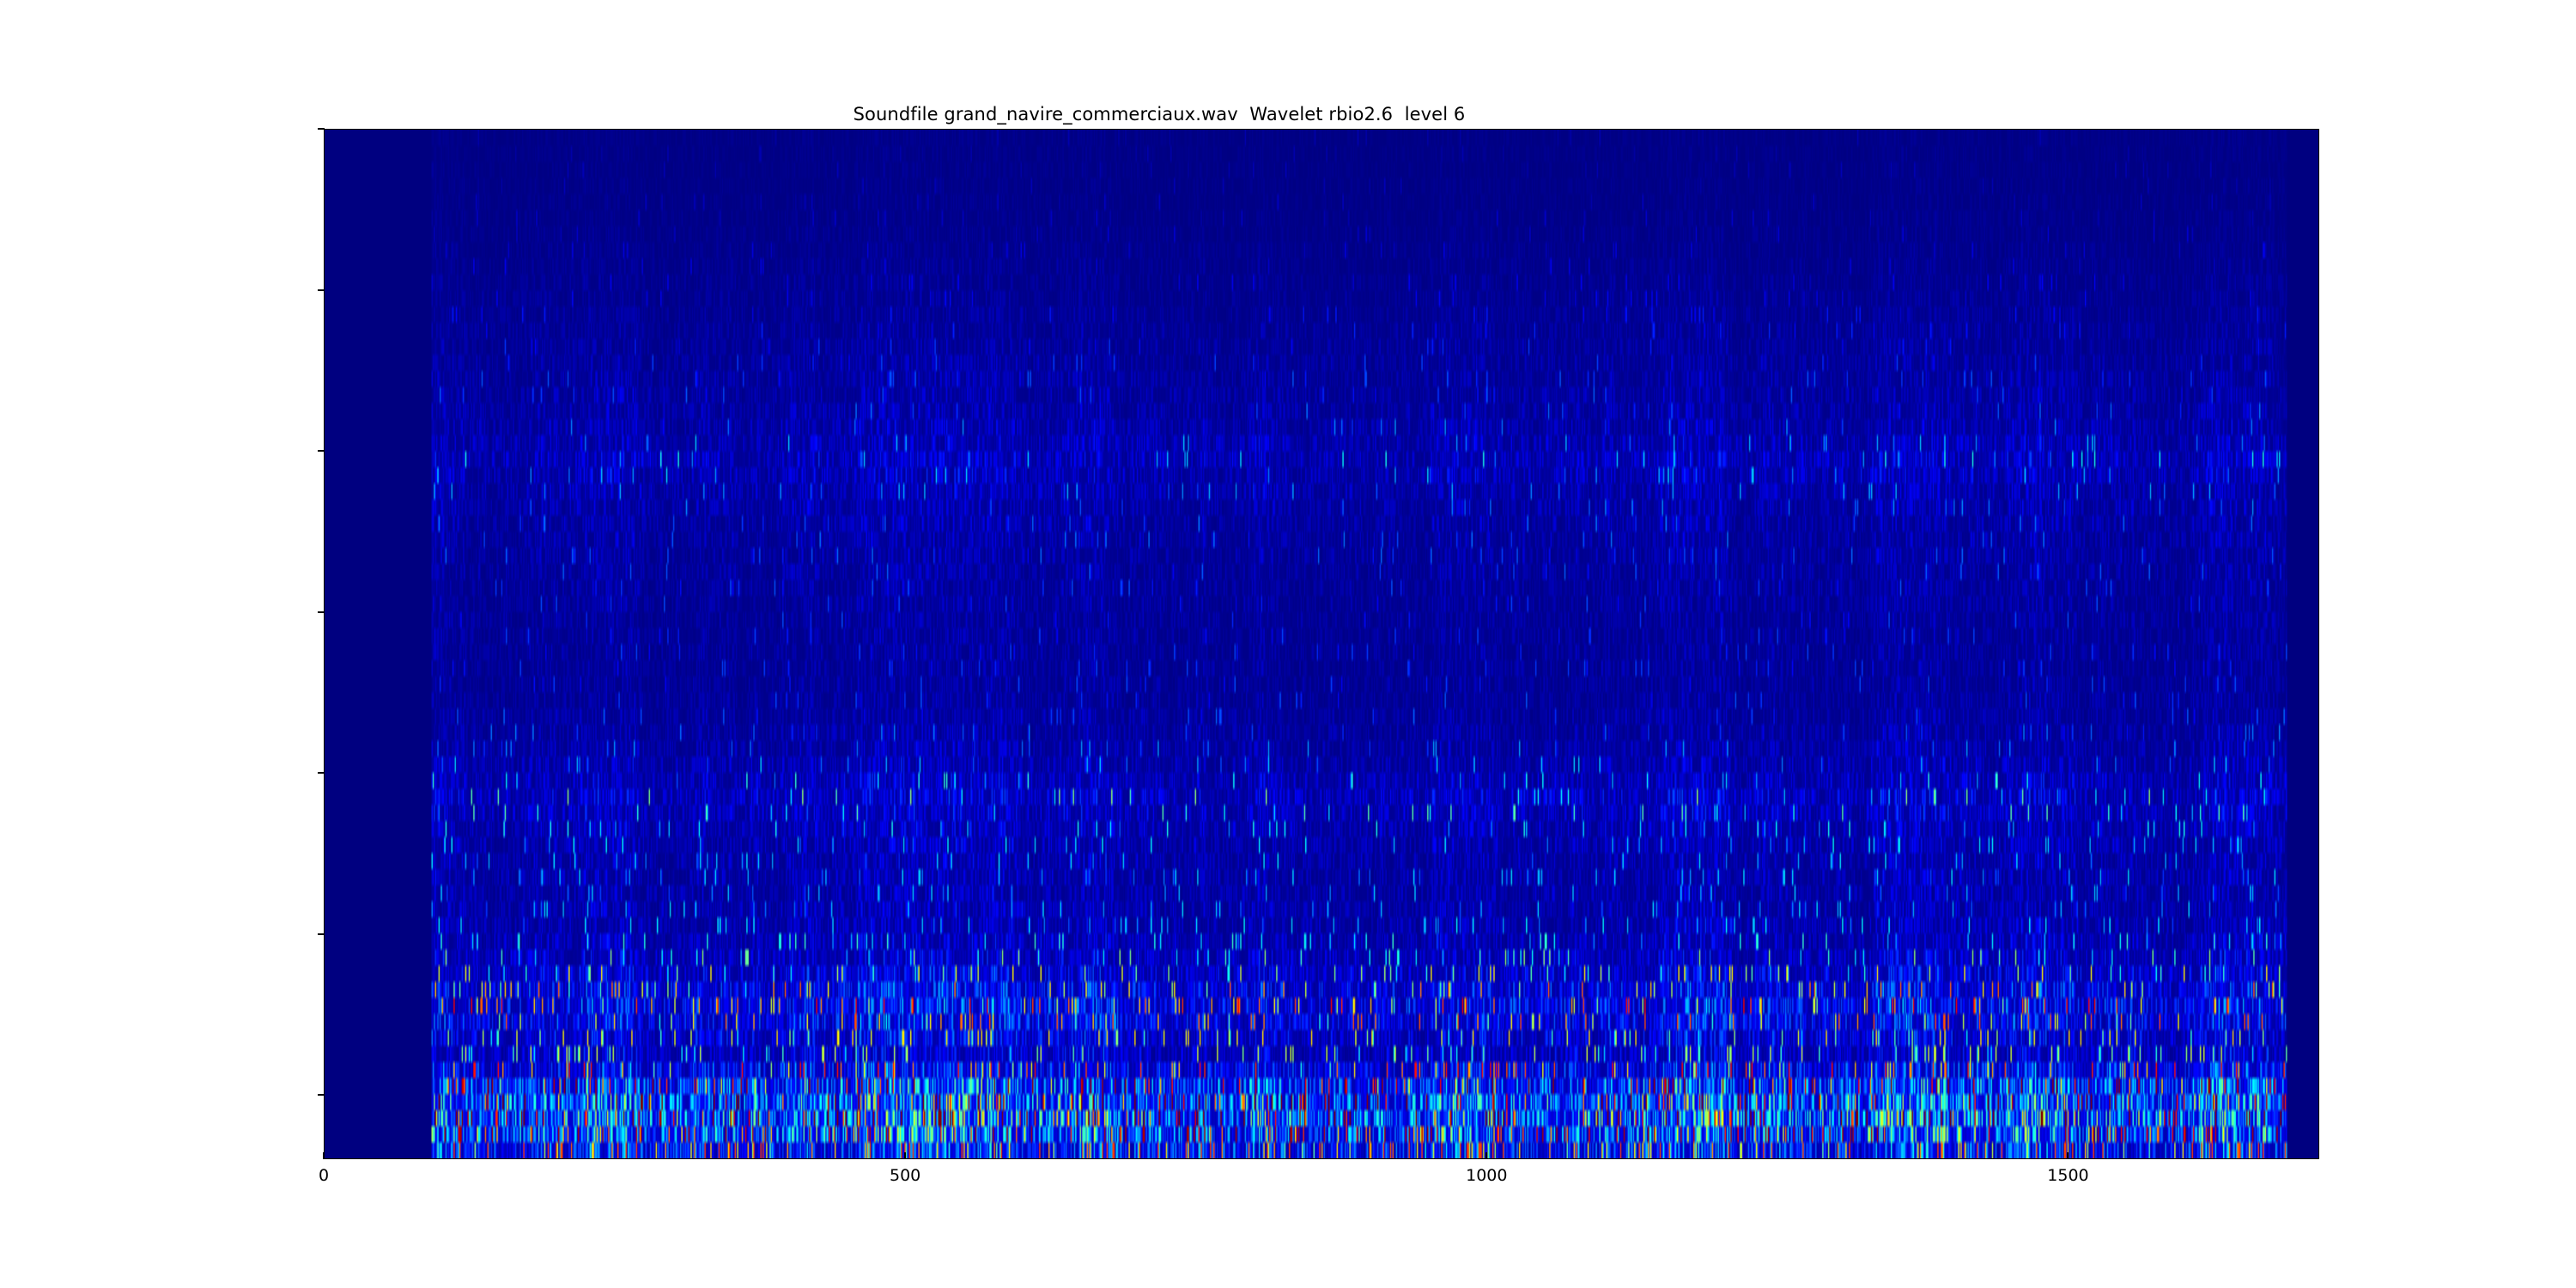 Image resolution: width=2576 pixels, height=1288 pixels. What do you see at coordinates (1487, 1175) in the screenshot?
I see `x-tick-label: 1000` at bounding box center [1487, 1175].